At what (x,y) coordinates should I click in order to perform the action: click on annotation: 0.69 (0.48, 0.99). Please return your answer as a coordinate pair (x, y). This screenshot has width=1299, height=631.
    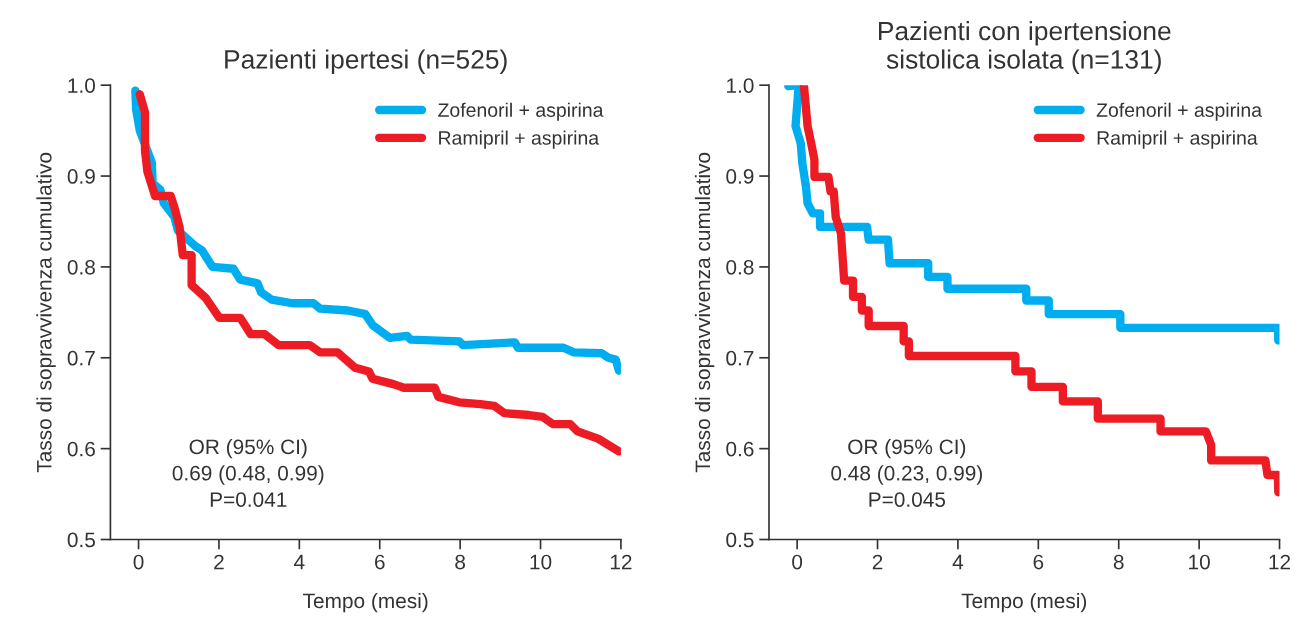
    Looking at the image, I should click on (248, 475).